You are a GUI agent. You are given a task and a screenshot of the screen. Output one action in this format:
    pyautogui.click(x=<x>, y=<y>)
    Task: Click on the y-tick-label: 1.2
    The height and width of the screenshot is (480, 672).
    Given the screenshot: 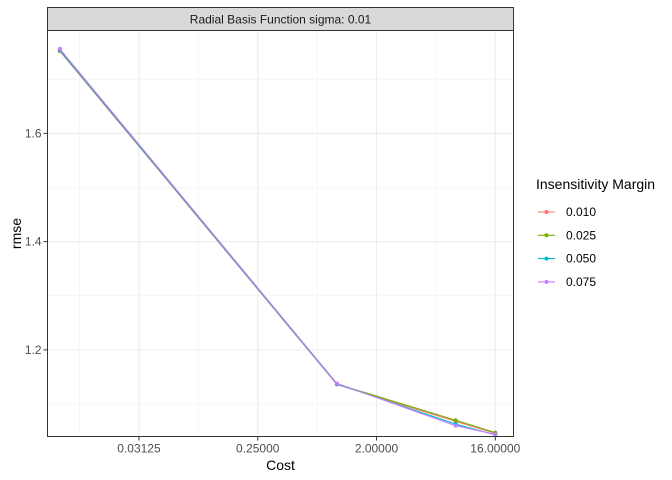 What is the action you would take?
    pyautogui.click(x=33, y=350)
    